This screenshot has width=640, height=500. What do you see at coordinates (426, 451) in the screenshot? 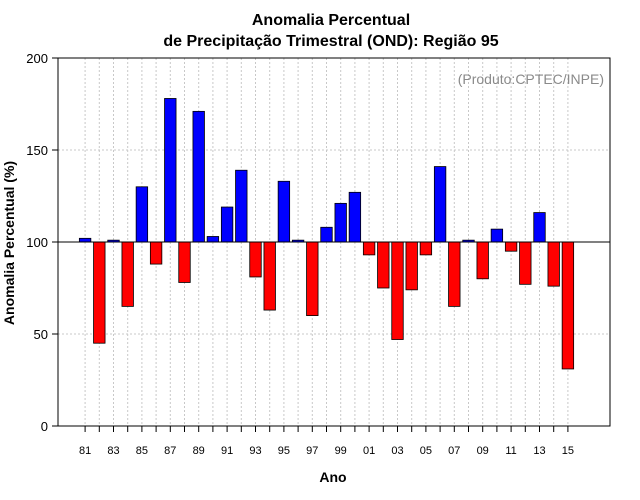
I see `x-tick-label-05: 05` at bounding box center [426, 451].